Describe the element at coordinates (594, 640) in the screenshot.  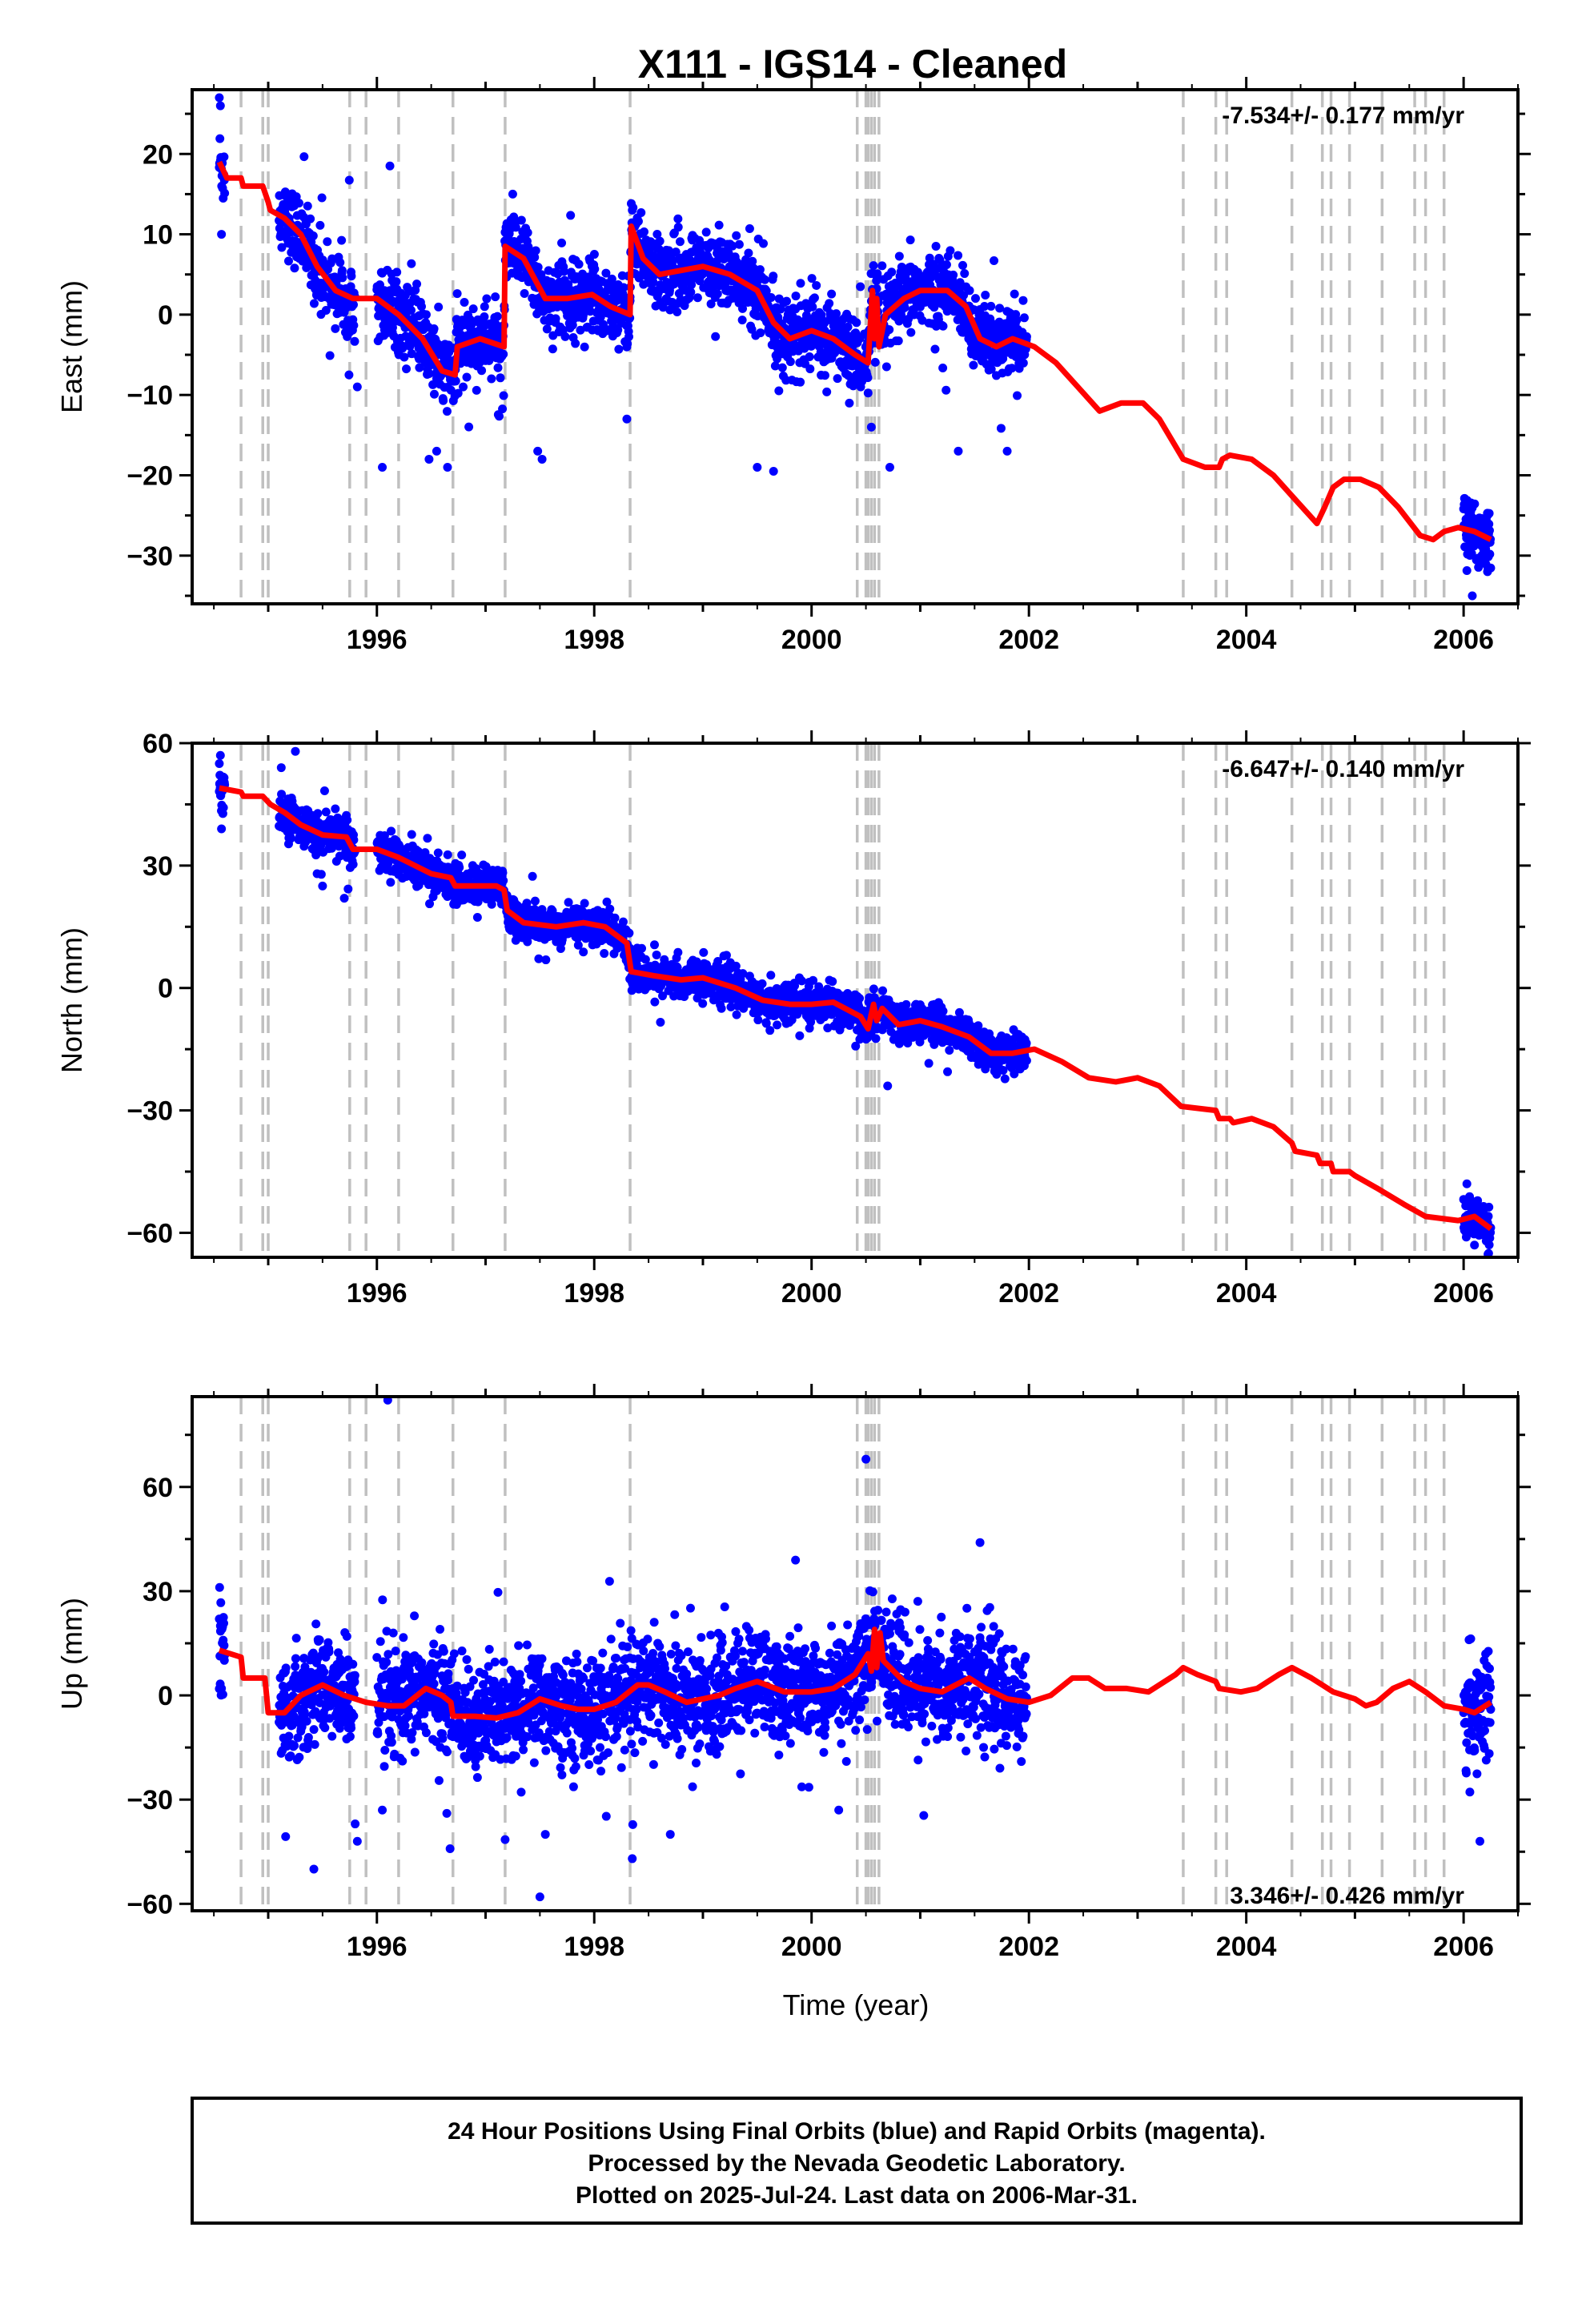
I see `east-x-tick-label: 1998` at that location.